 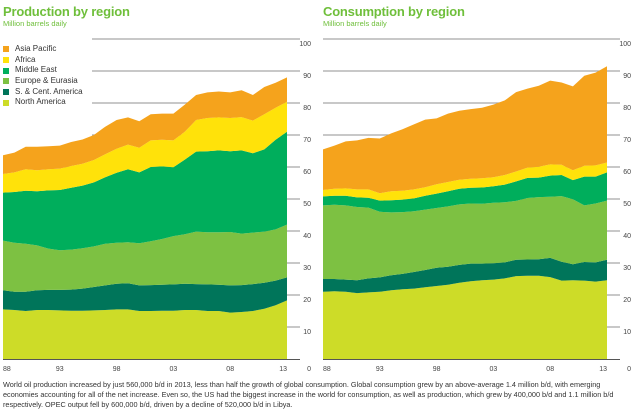 I want to click on legend-item-south-central-america: S. & Cent. America, so click(x=43, y=92).